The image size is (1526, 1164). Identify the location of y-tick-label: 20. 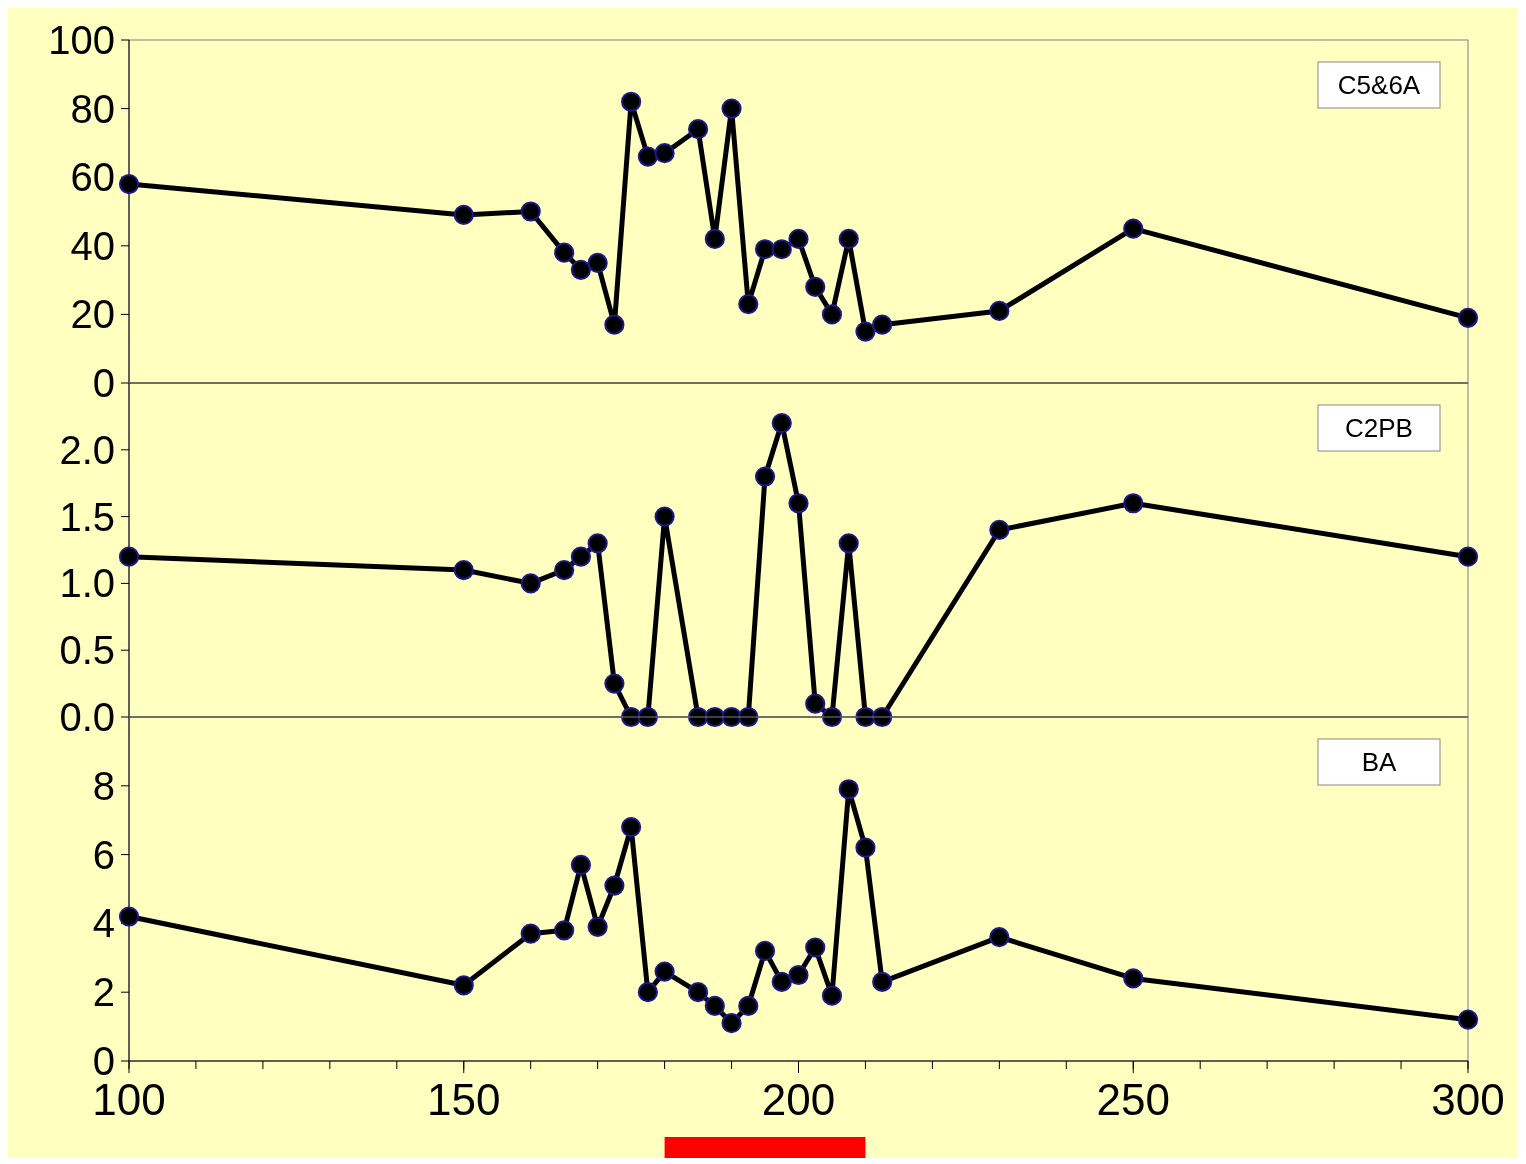
(92, 314).